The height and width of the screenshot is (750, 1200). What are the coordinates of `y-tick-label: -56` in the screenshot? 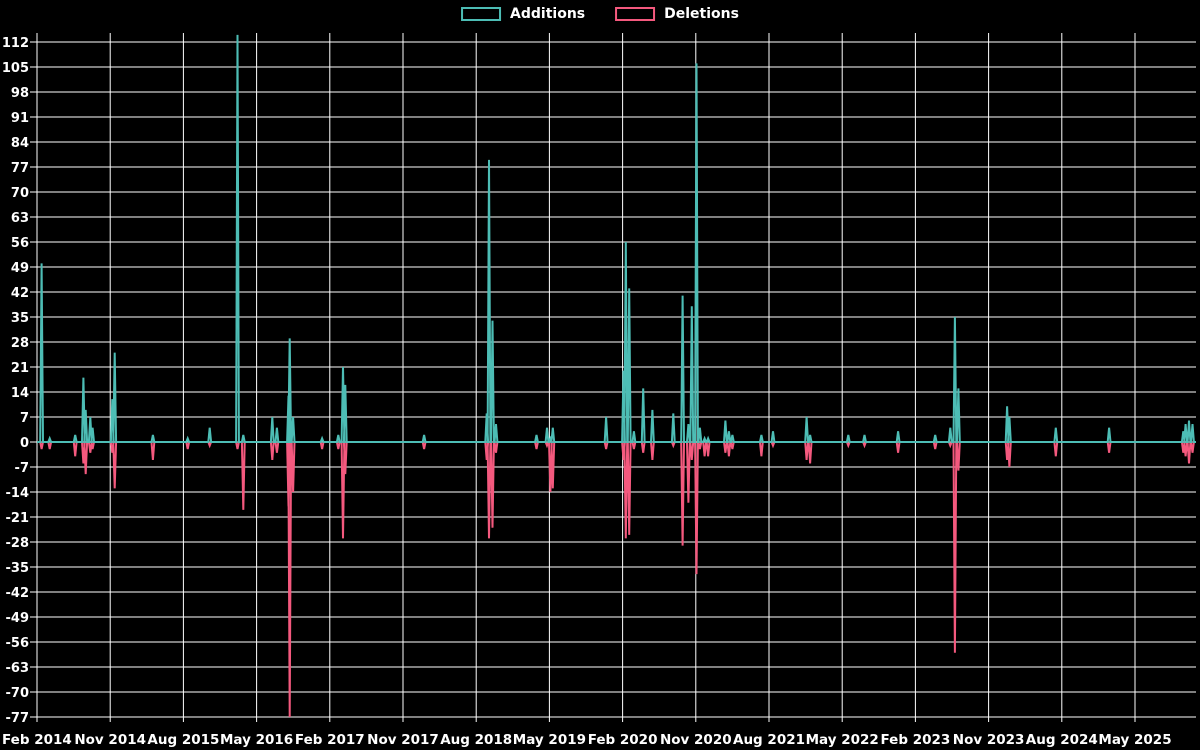 It's located at (18, 643).